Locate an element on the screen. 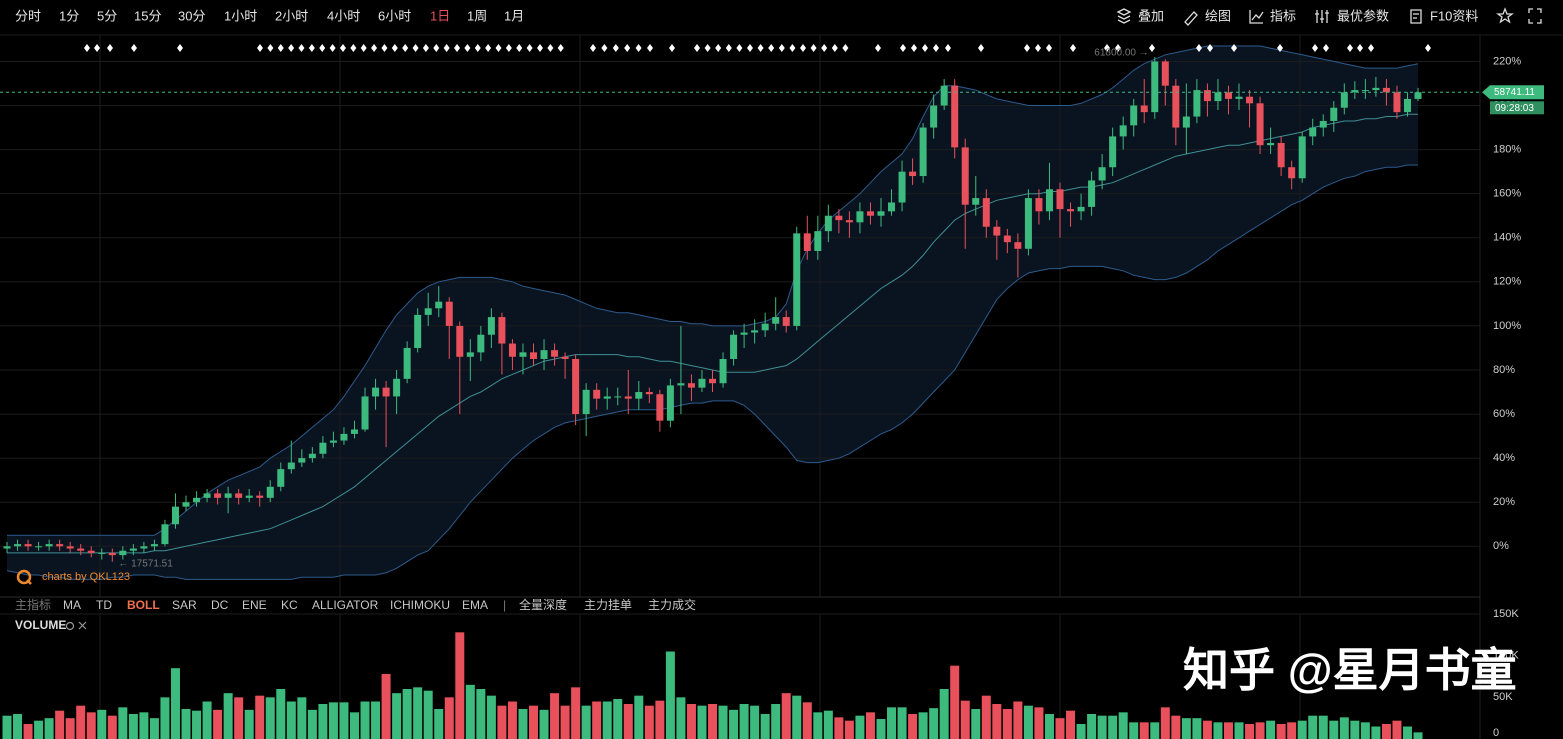 The height and width of the screenshot is (739, 1563). indicator: ALLIGATOR is located at coordinates (345, 605).